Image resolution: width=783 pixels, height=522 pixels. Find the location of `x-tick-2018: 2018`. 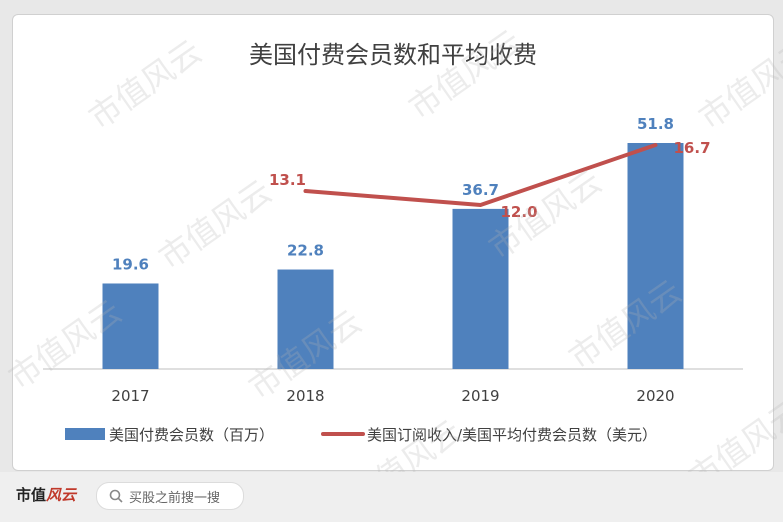

x-tick-2018: 2018 is located at coordinates (305, 396).